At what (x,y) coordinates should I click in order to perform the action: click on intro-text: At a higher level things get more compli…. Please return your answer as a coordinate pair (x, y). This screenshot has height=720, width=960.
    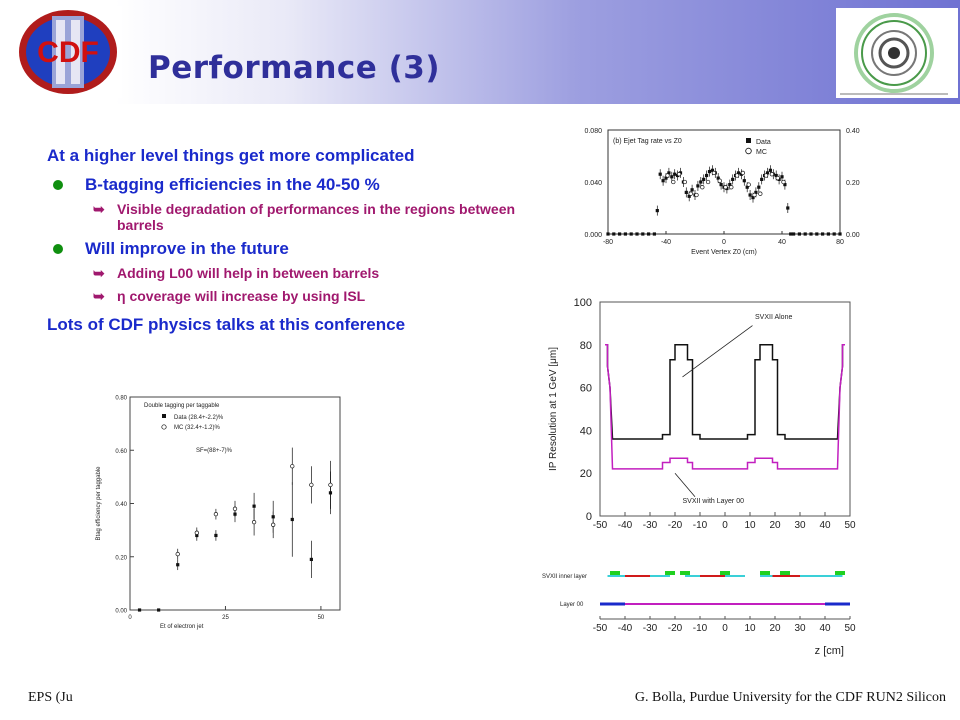
    Looking at the image, I should click on (231, 155).